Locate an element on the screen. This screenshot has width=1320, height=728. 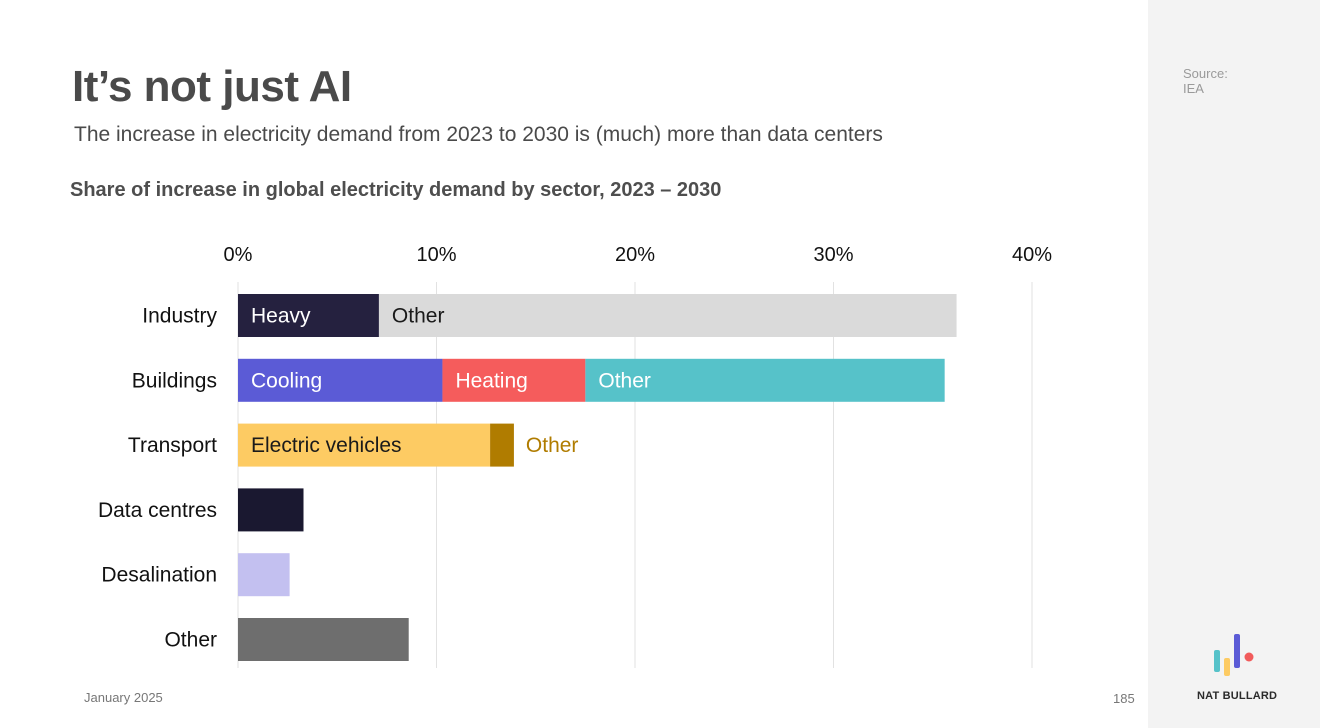
category-label: Industry is located at coordinates (179, 316).